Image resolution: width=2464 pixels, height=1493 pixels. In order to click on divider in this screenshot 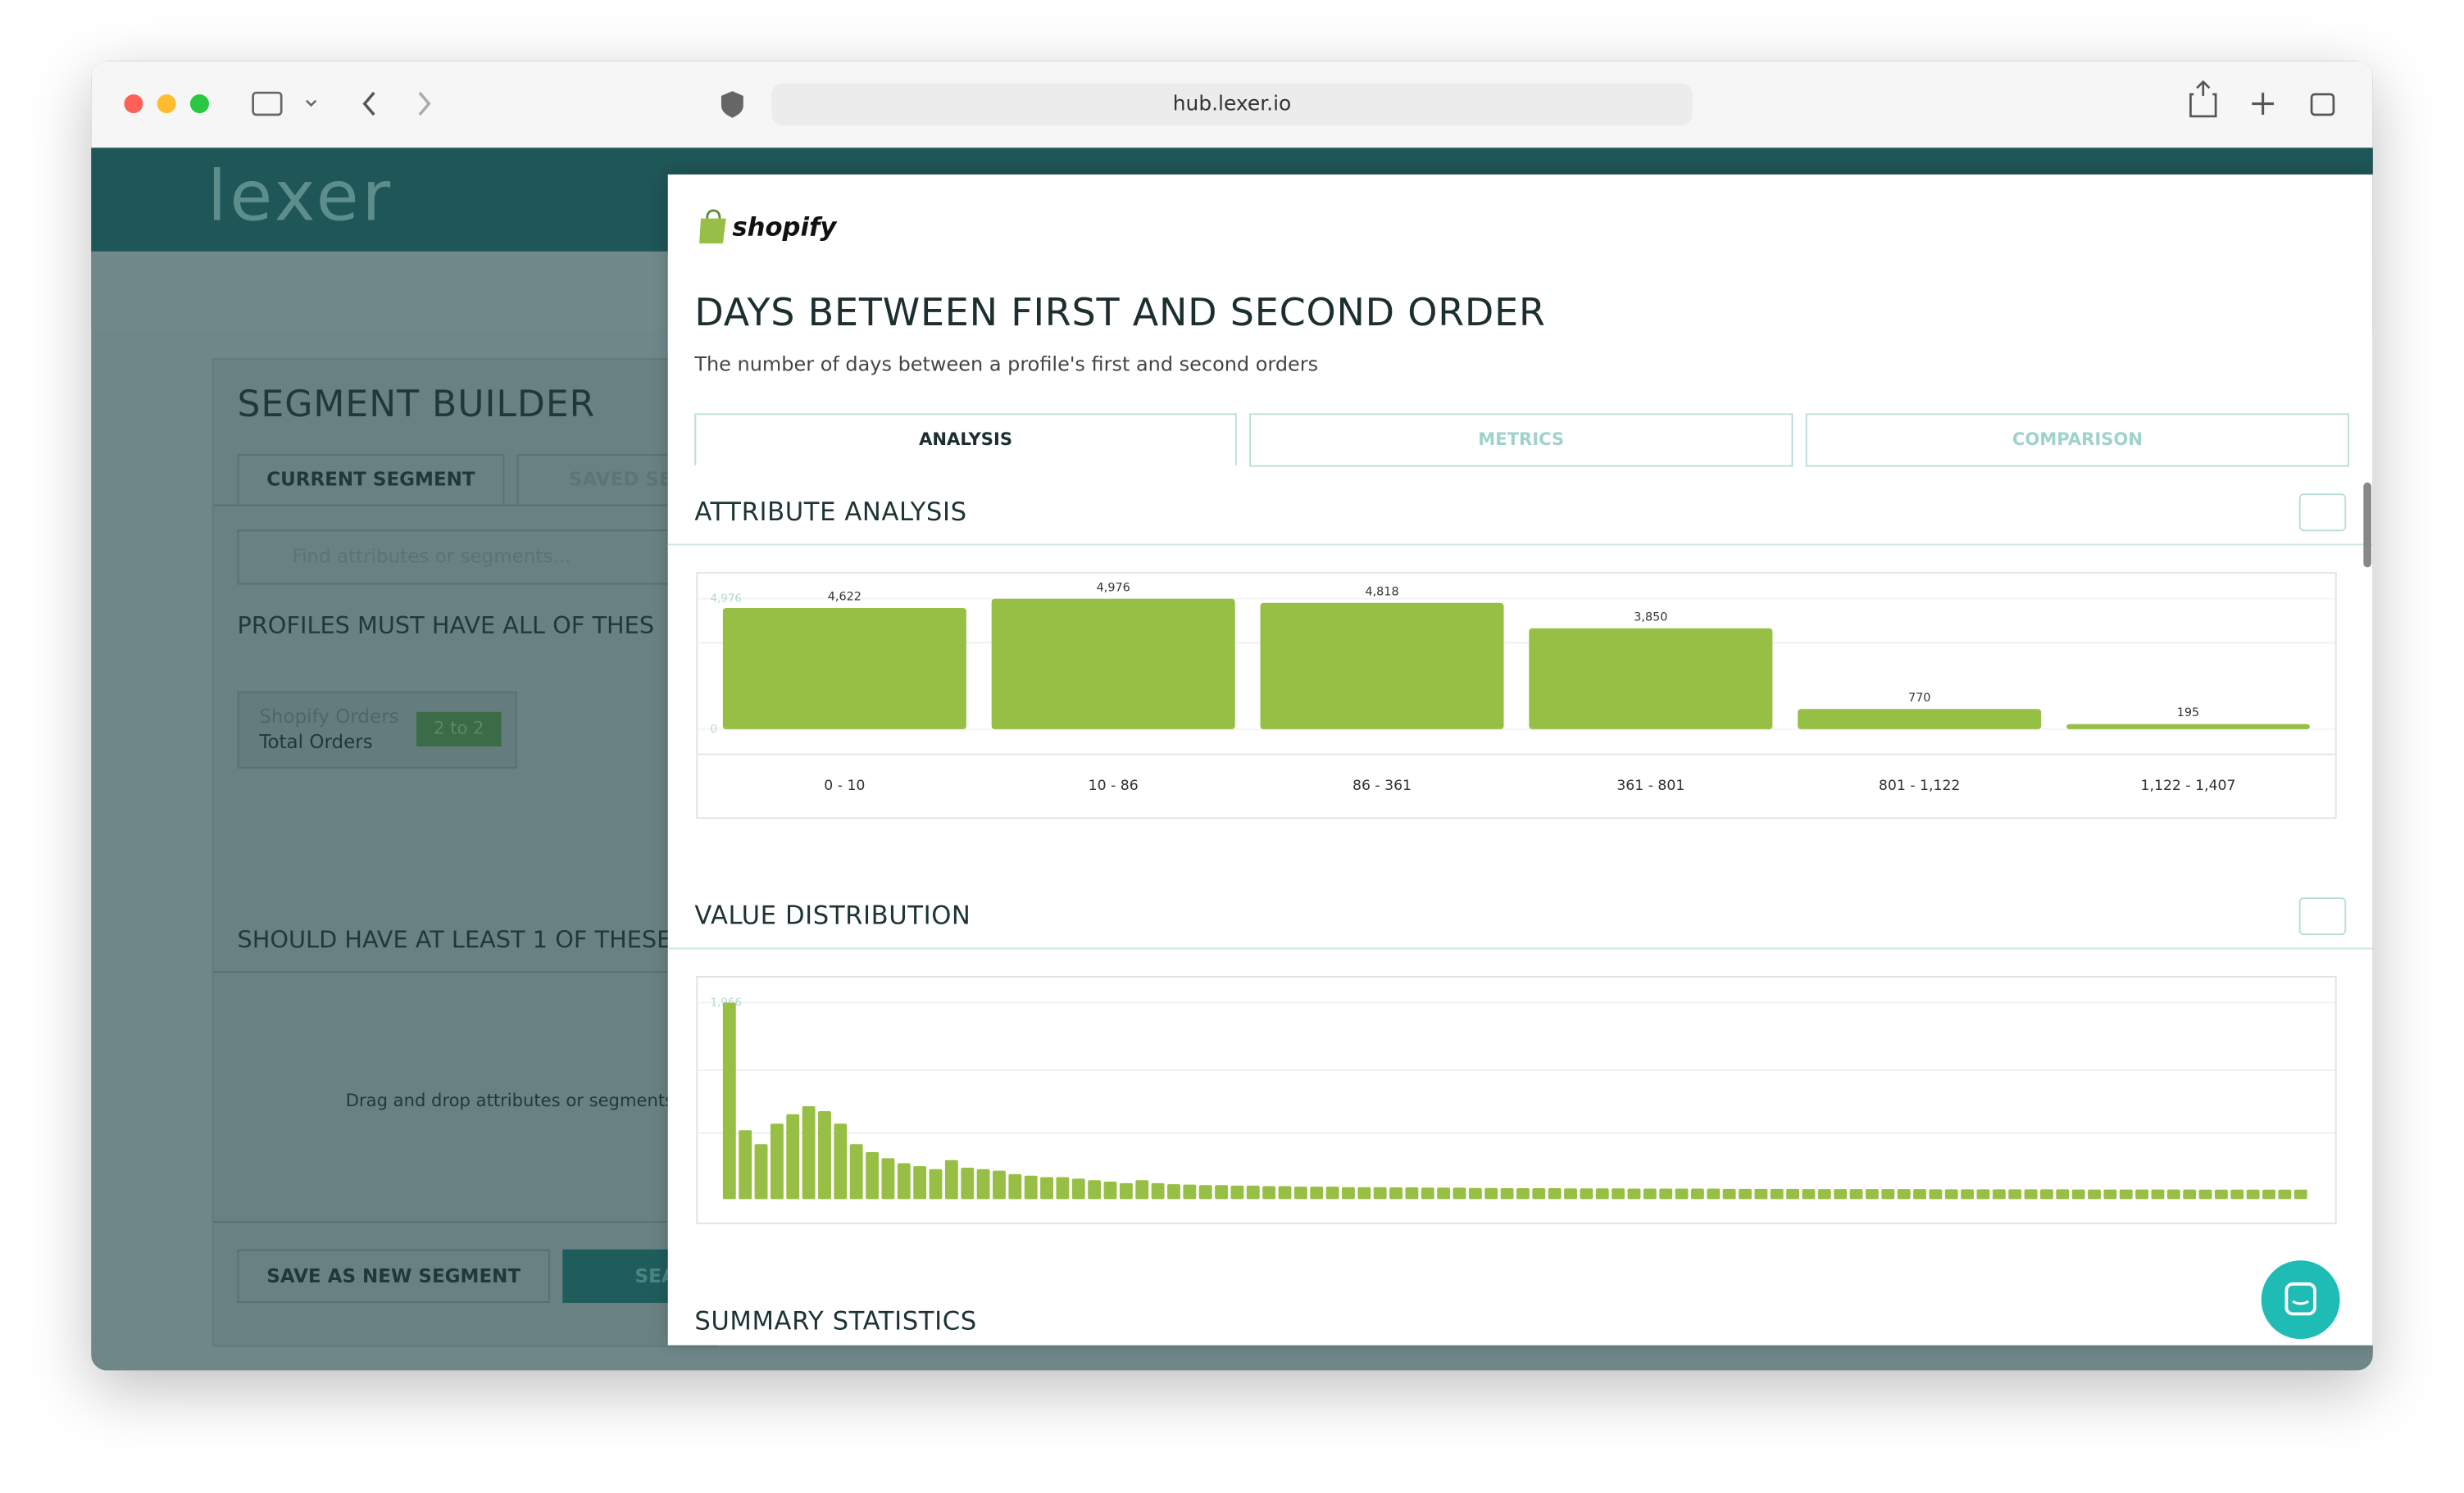, I will do `click(1520, 544)`.